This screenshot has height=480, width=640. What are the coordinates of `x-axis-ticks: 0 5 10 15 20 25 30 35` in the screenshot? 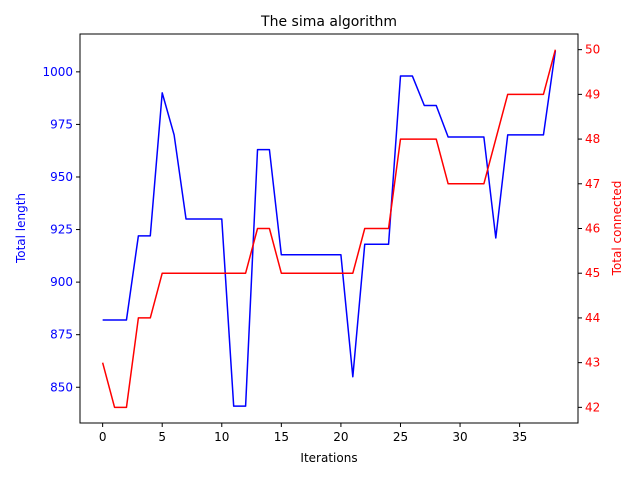 It's located at (313, 433).